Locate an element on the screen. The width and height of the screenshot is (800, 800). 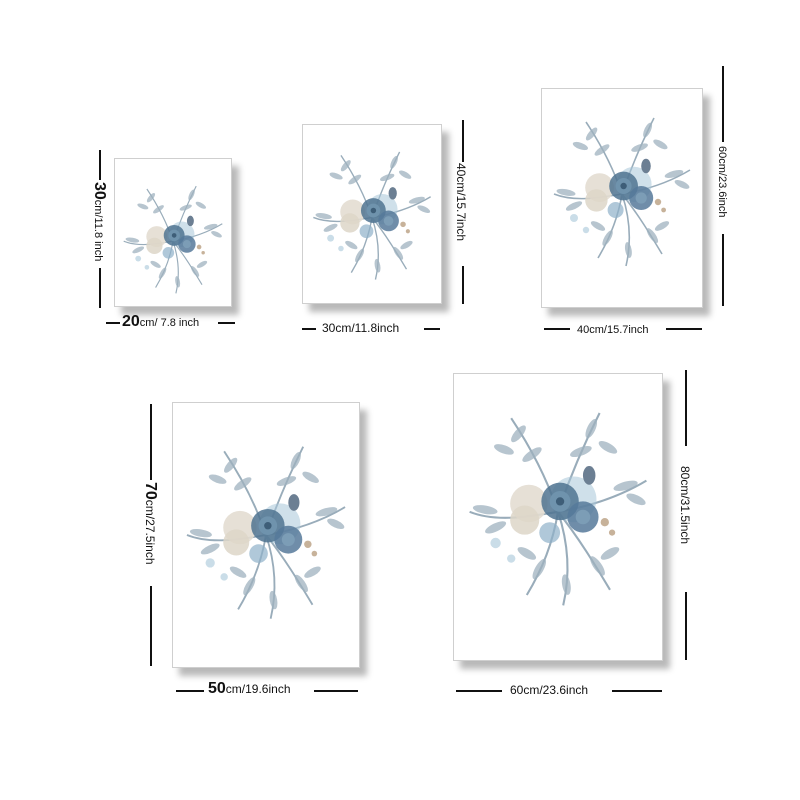
height-label-20x30: 30cm/11.8 inch is located at coordinates (99, 222).